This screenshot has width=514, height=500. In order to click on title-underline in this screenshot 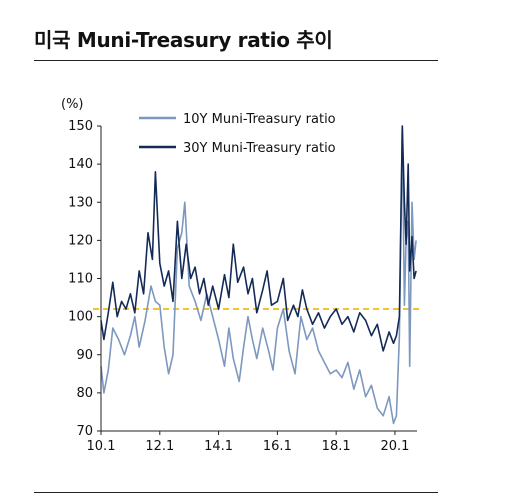, I will do `click(236, 60)`.